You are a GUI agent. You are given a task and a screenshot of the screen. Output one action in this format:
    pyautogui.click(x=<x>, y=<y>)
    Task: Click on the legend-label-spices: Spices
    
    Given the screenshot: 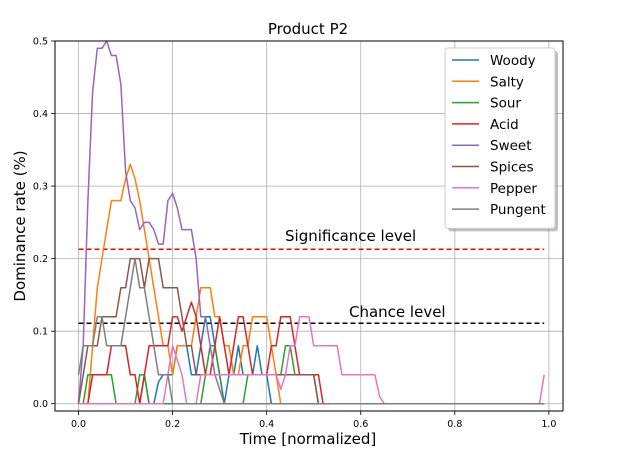 What is the action you would take?
    pyautogui.click(x=512, y=168)
    